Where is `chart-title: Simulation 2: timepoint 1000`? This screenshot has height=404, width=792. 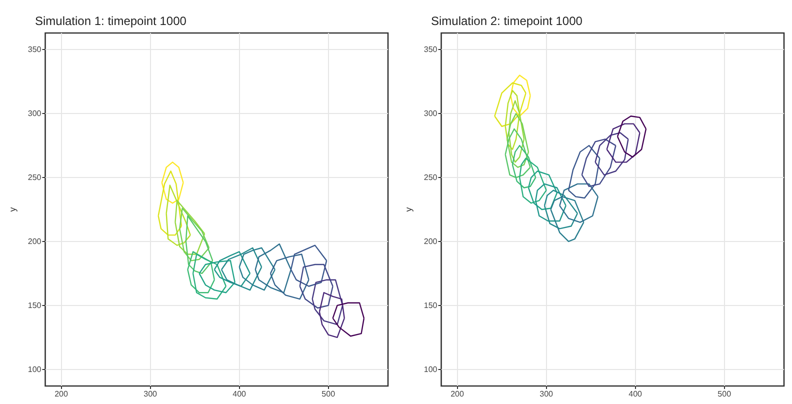 chart-title: Simulation 2: timepoint 1000 is located at coordinates (507, 21).